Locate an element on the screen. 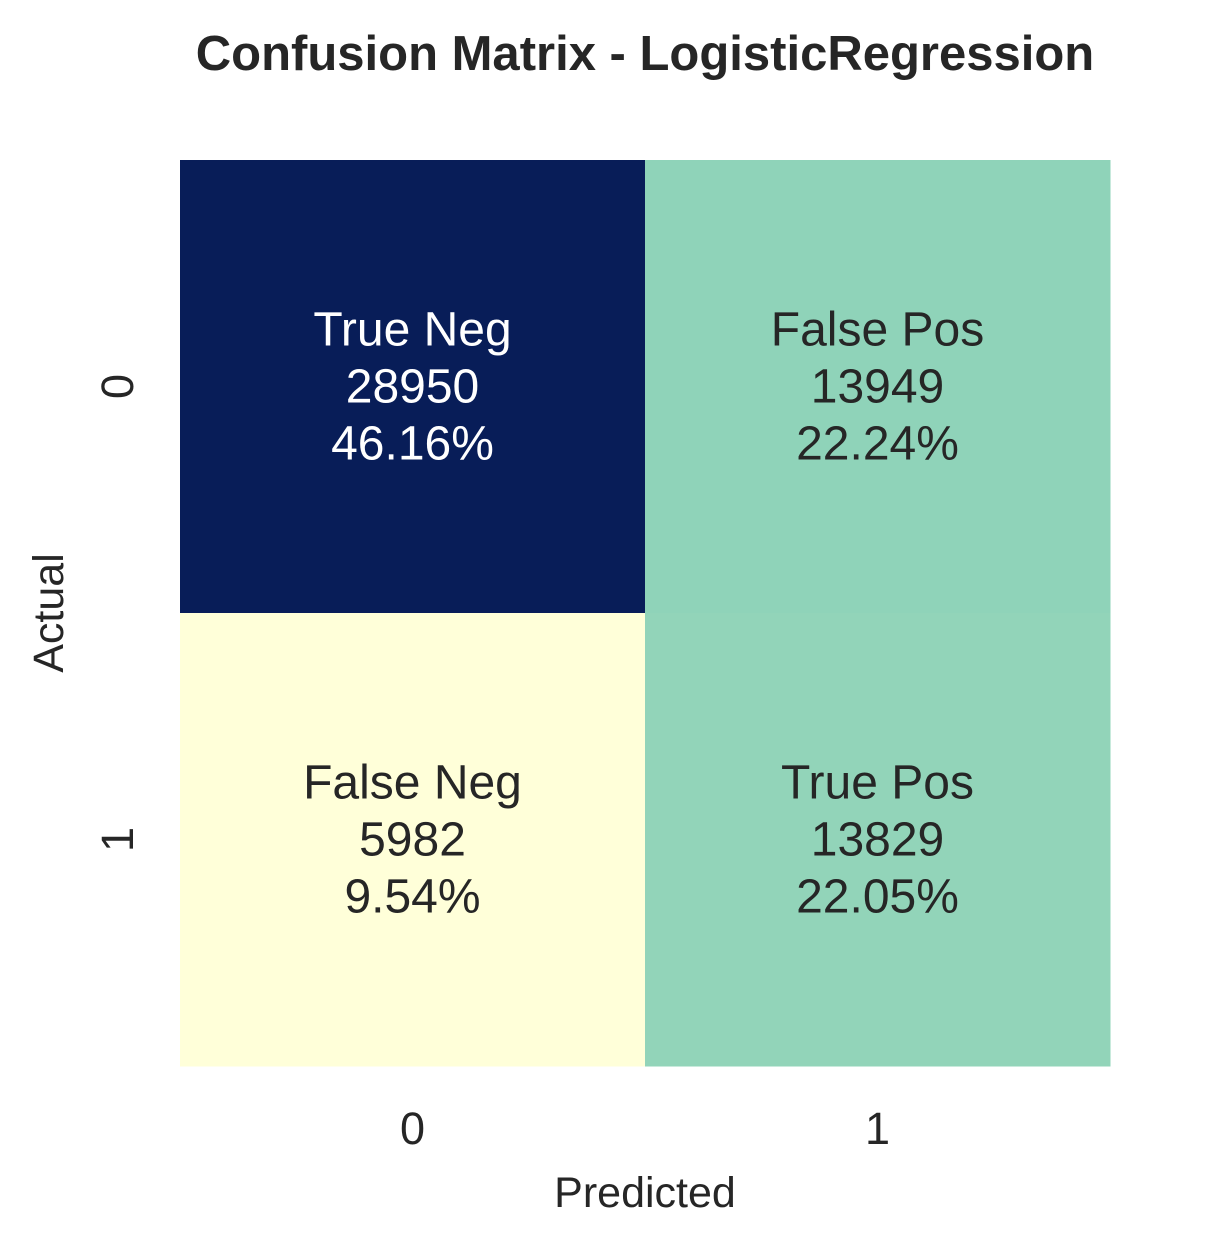 The width and height of the screenshot is (1210, 1246). cell-label: True Neg is located at coordinates (412, 330).